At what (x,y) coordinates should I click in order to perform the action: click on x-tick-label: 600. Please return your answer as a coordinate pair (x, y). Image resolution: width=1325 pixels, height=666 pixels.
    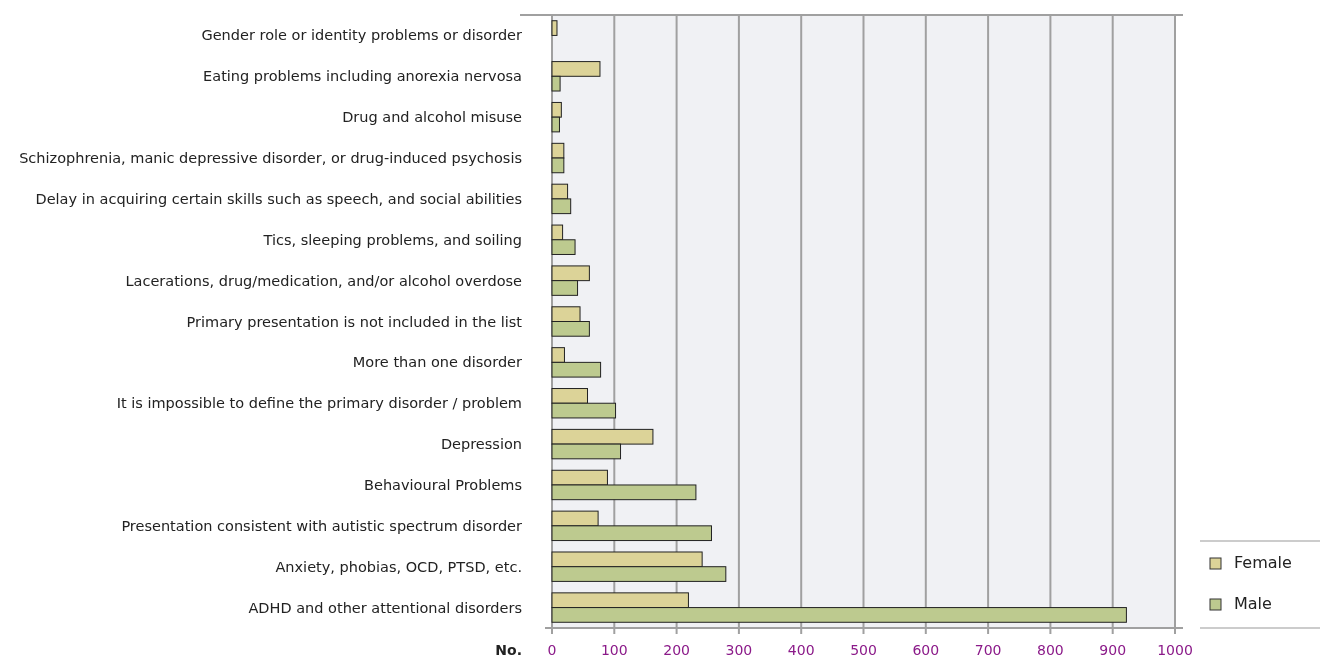
    Looking at the image, I should click on (926, 650).